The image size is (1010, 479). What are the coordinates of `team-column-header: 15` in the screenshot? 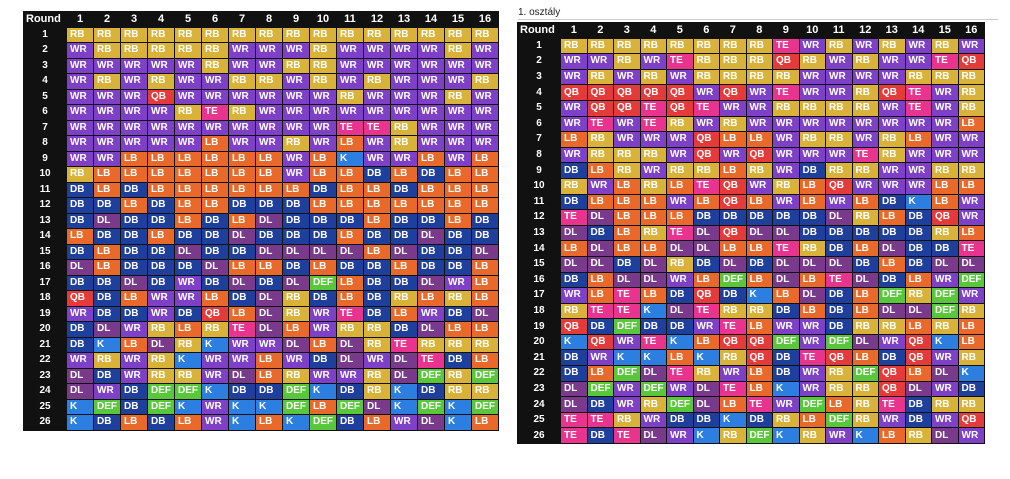 It's located at (458, 19).